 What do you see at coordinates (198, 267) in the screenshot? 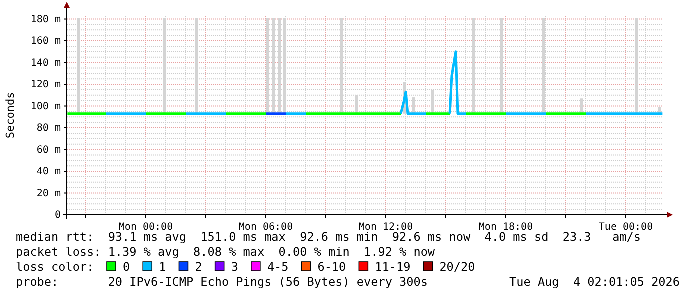
I see `legend-label: 2` at bounding box center [198, 267].